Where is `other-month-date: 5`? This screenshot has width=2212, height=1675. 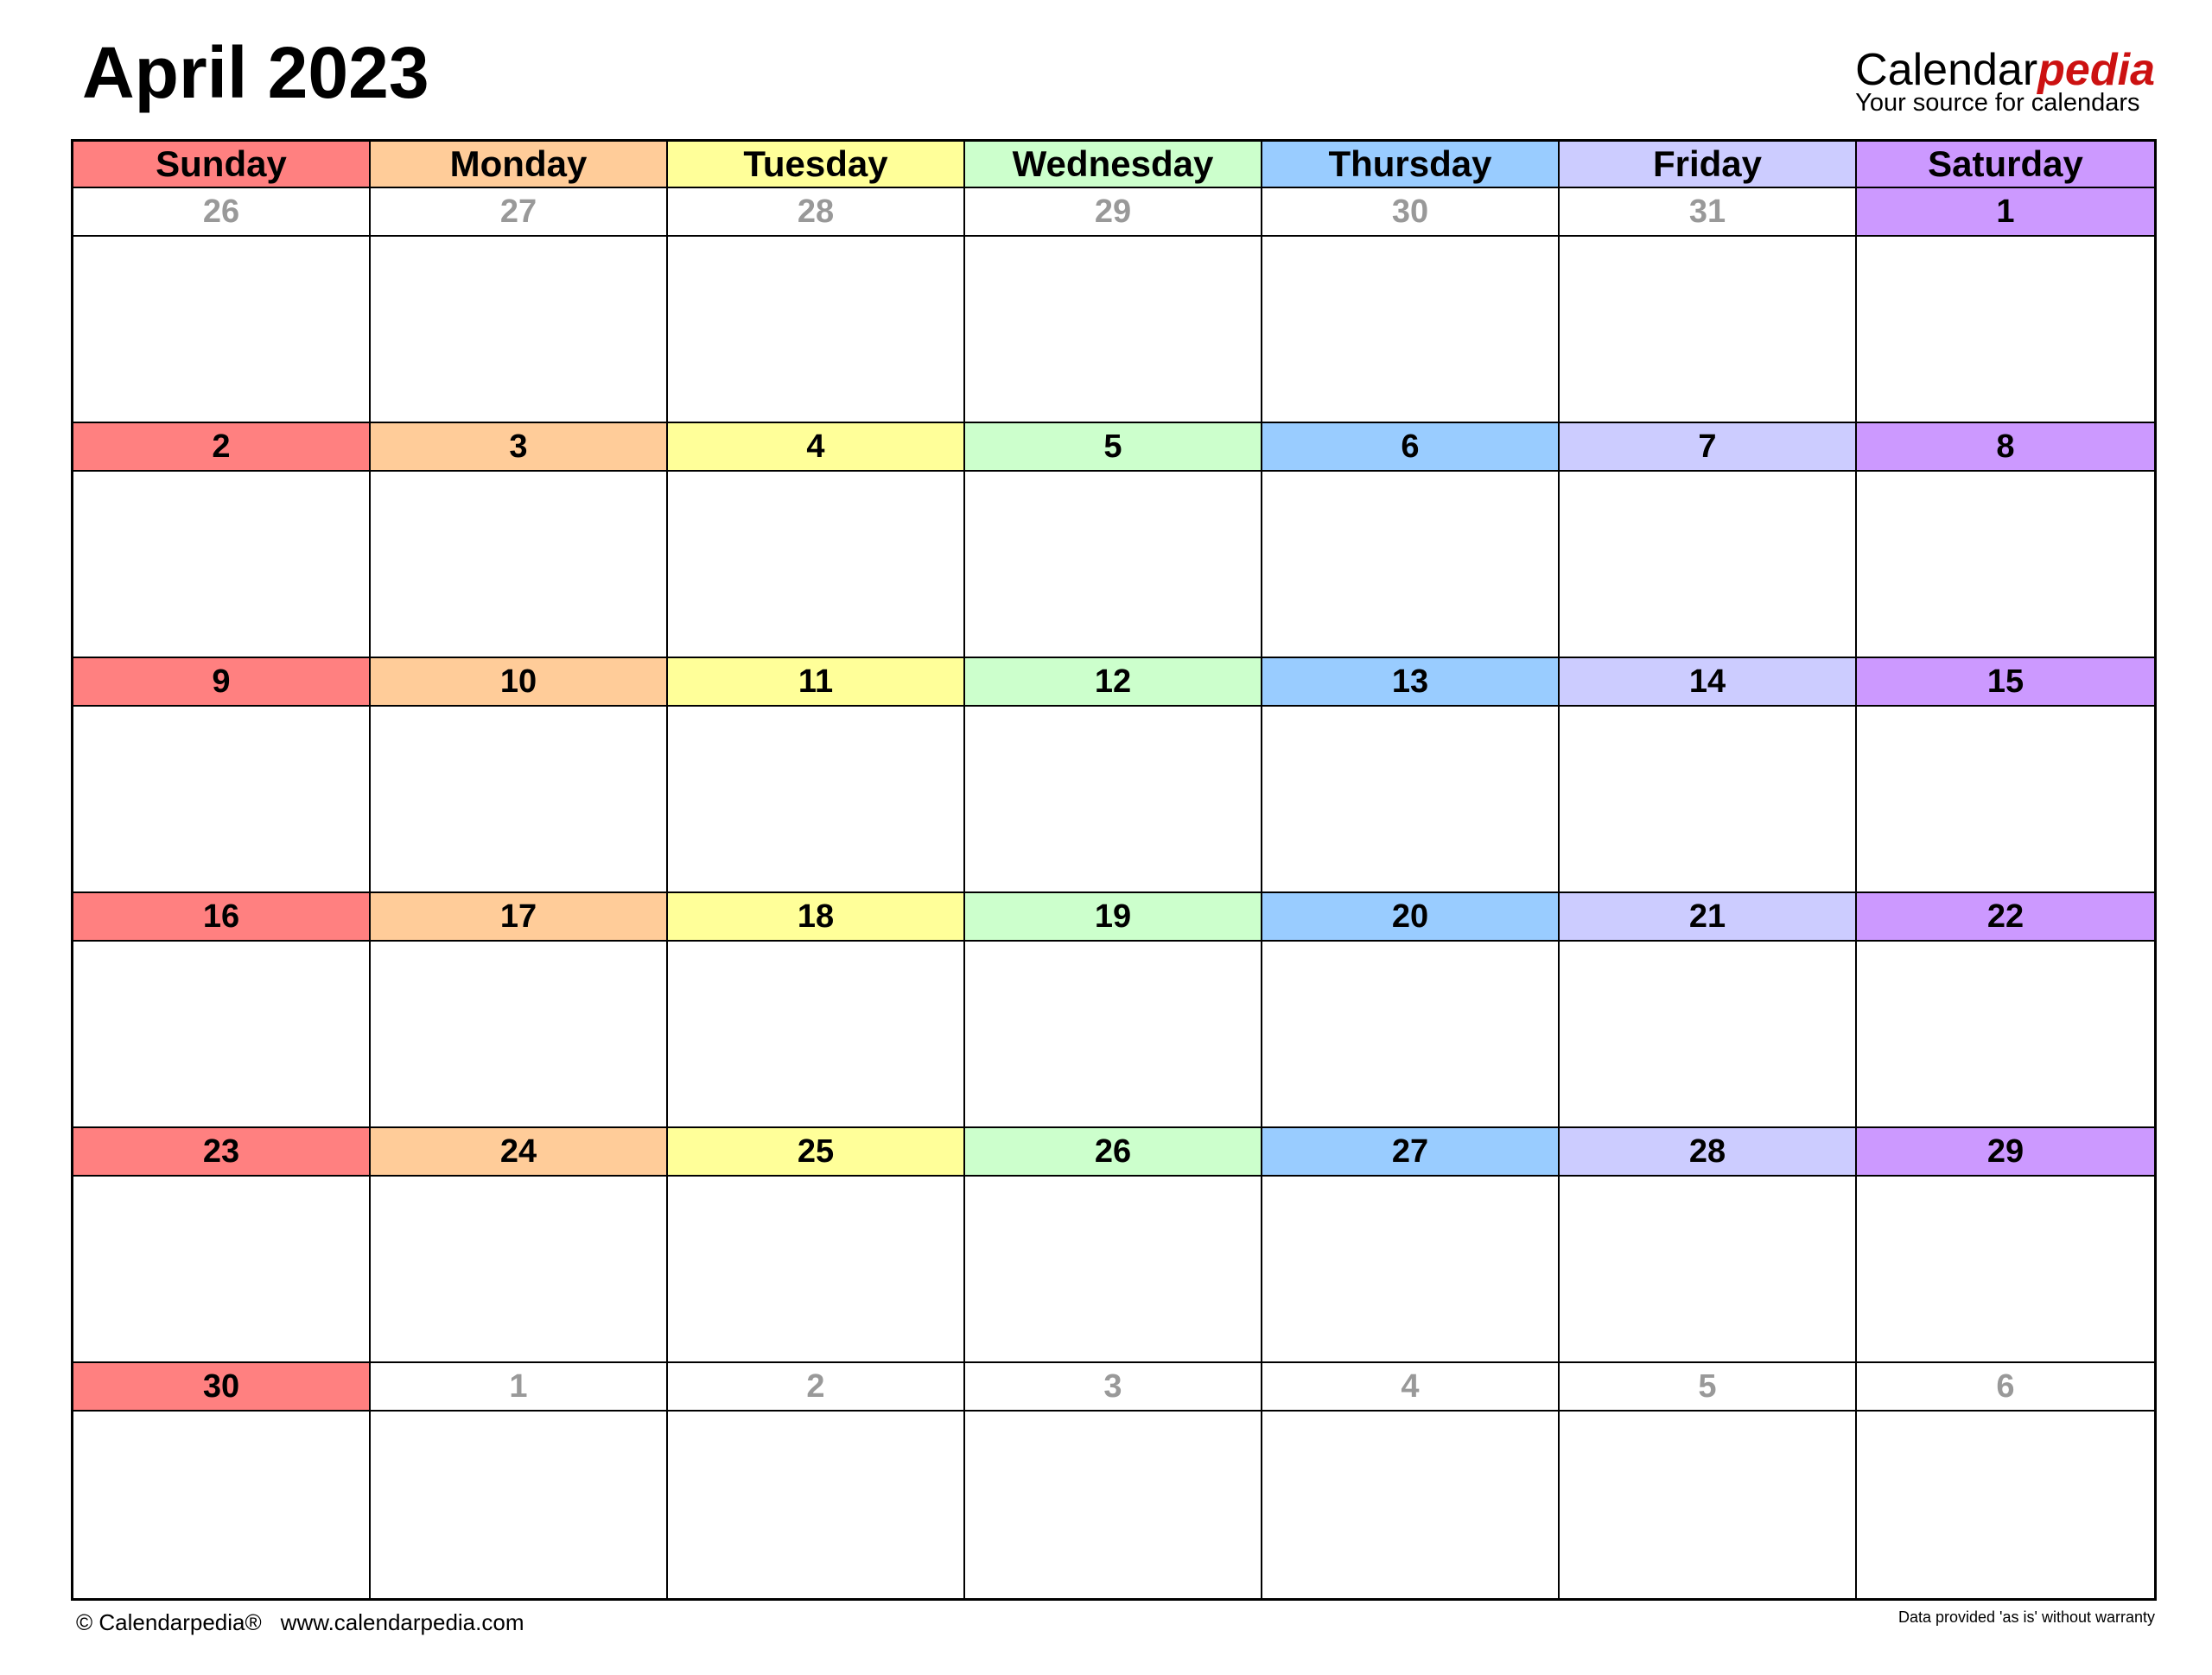 other-month-date: 5 is located at coordinates (1708, 1387).